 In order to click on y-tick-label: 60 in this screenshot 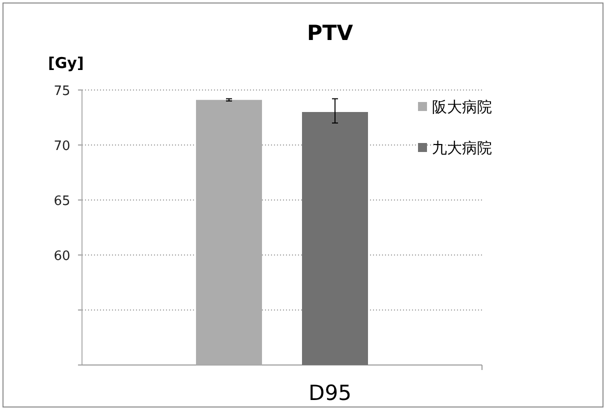, I will do `click(62, 256)`.